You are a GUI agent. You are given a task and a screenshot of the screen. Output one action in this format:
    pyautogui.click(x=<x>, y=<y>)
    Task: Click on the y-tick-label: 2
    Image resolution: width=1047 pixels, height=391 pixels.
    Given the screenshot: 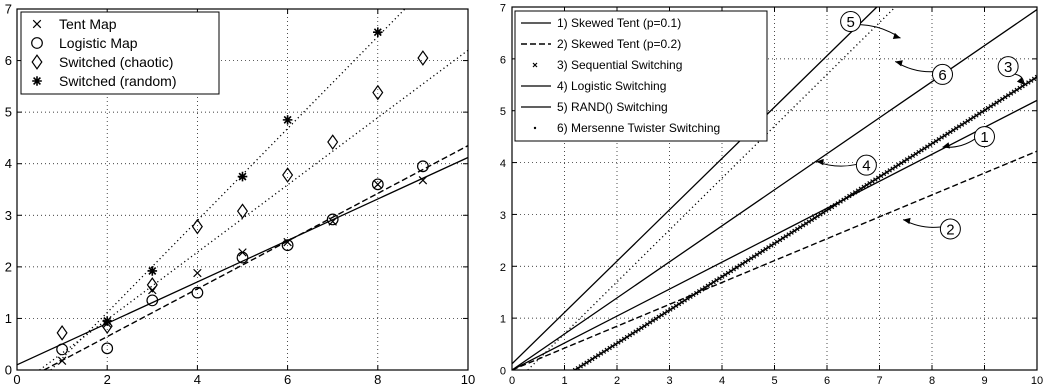 What is the action you would take?
    pyautogui.click(x=503, y=268)
    